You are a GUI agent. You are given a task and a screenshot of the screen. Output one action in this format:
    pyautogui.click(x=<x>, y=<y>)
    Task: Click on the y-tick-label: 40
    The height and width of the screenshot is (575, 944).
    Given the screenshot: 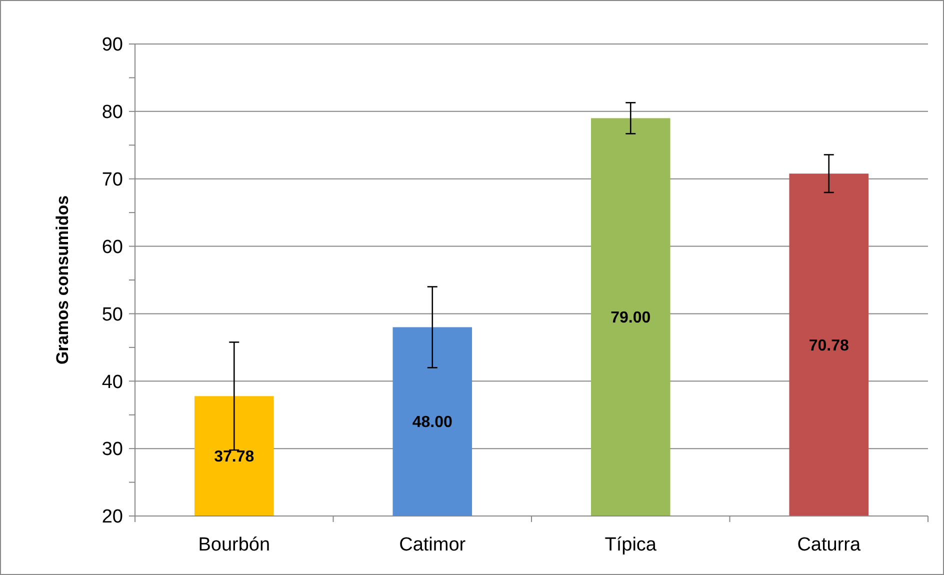 What is the action you would take?
    pyautogui.click(x=112, y=382)
    